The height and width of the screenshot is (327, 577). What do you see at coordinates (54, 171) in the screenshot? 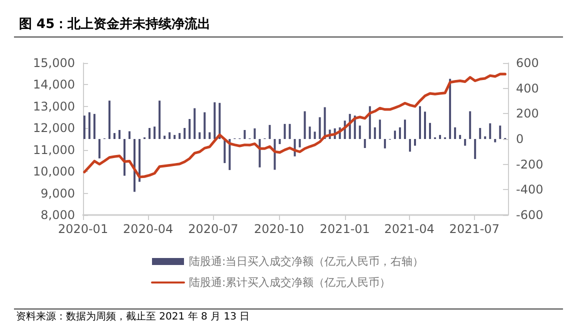
I see `y-tick-label: 10,000` at bounding box center [54, 171].